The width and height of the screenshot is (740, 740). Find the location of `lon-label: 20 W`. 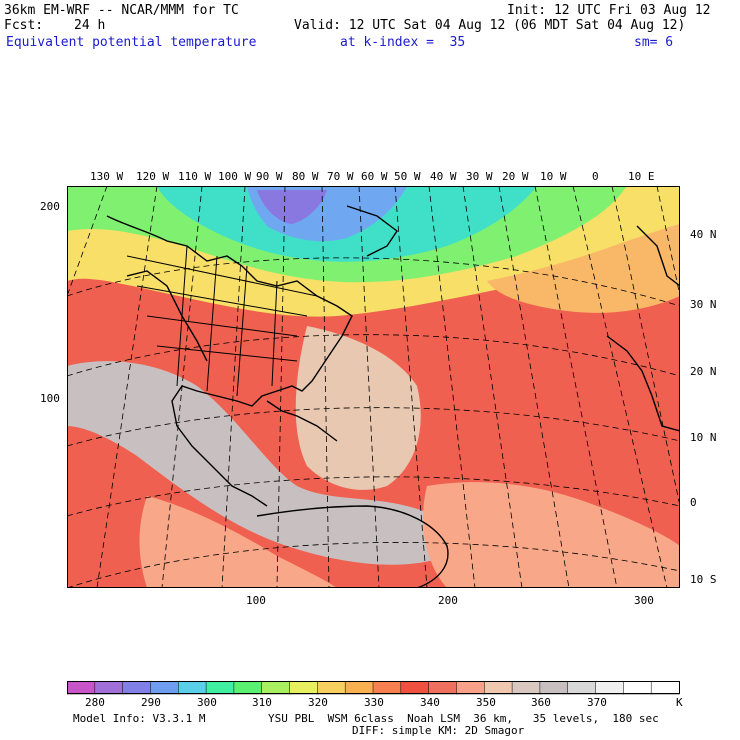

lon-label: 20 W is located at coordinates (515, 176).